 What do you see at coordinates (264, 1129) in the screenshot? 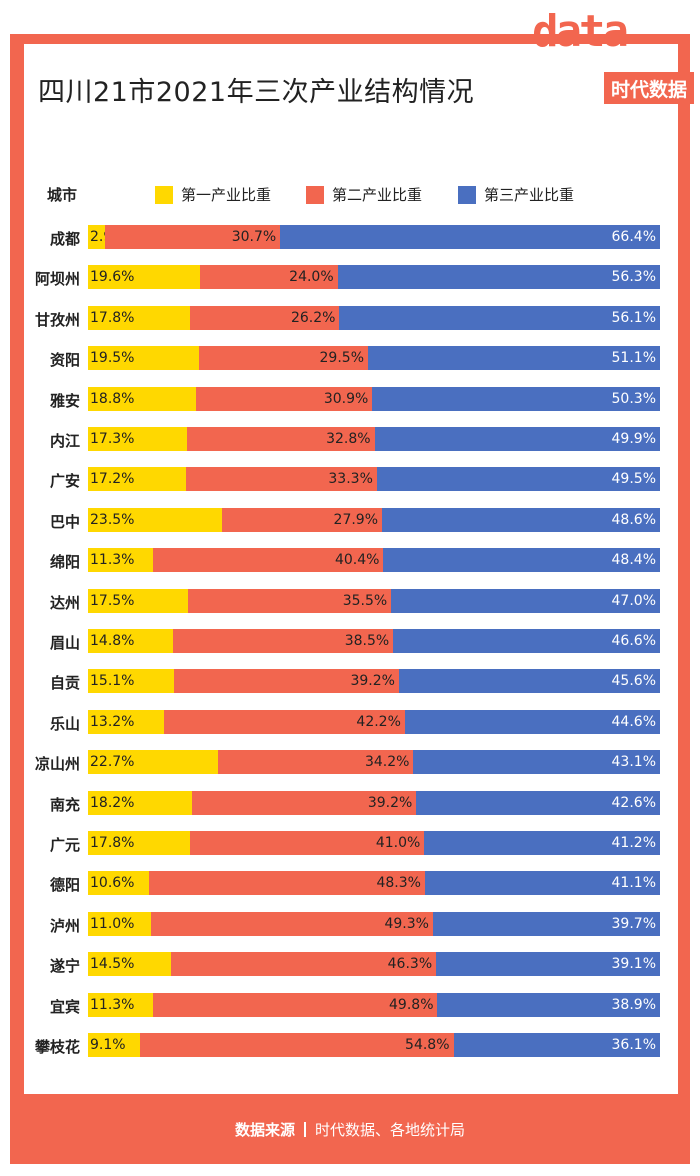
I see `source-label: 数据来源` at bounding box center [264, 1129].